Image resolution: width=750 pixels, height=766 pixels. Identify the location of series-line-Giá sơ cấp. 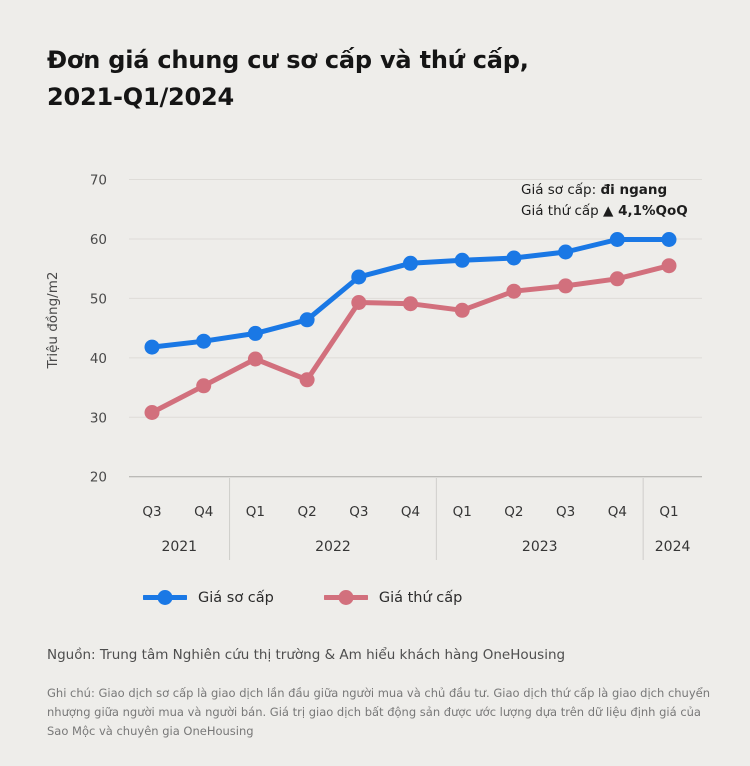
(410, 293).